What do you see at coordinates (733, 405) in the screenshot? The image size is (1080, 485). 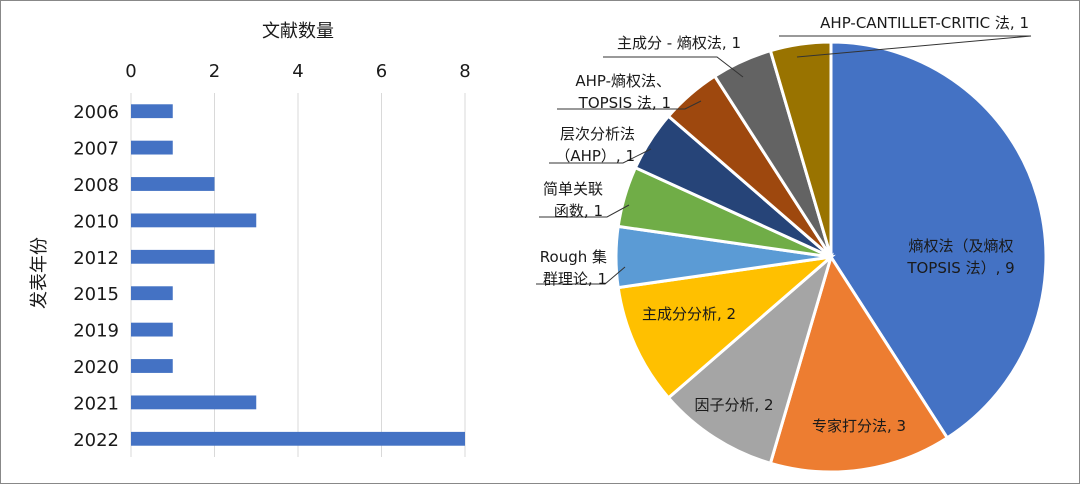 I see `pie-slice-label: 因子分析, 2` at bounding box center [733, 405].